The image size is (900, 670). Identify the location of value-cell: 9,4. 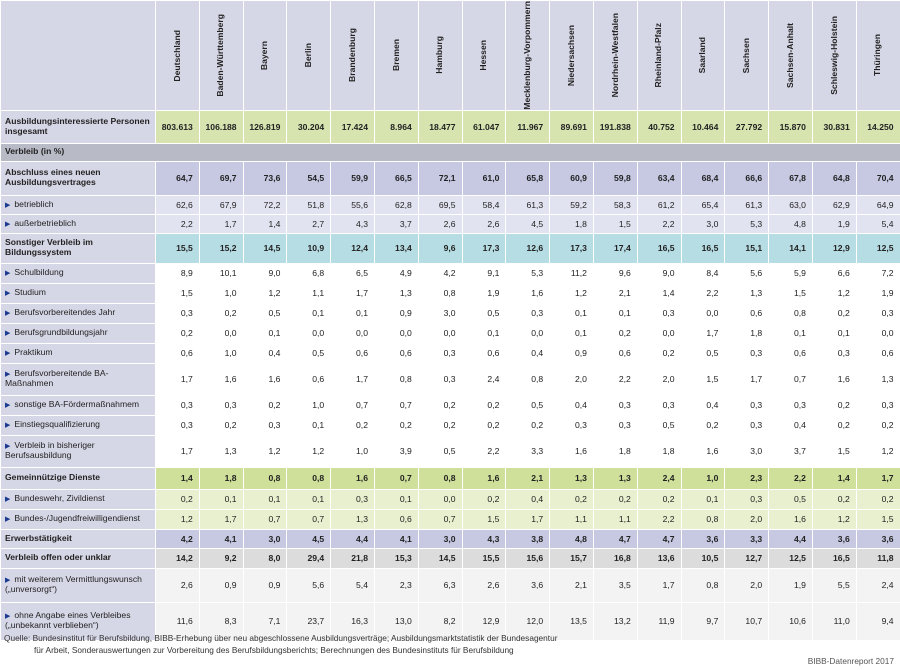
(877, 621).